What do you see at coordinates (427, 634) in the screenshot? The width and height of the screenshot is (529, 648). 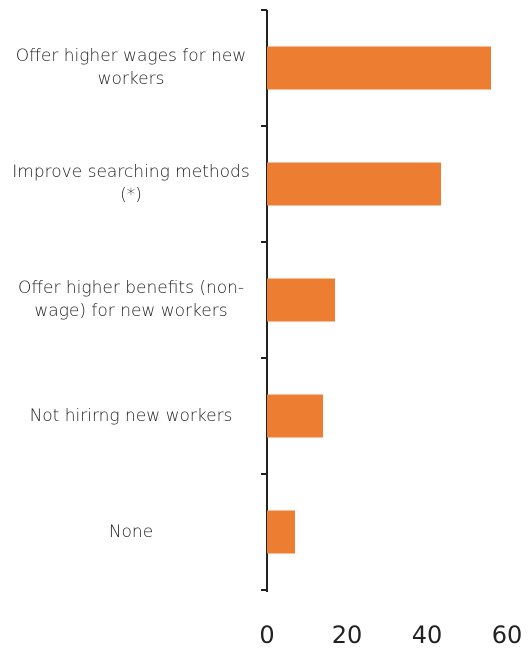 I see `x-tick-label: 40` at bounding box center [427, 634].